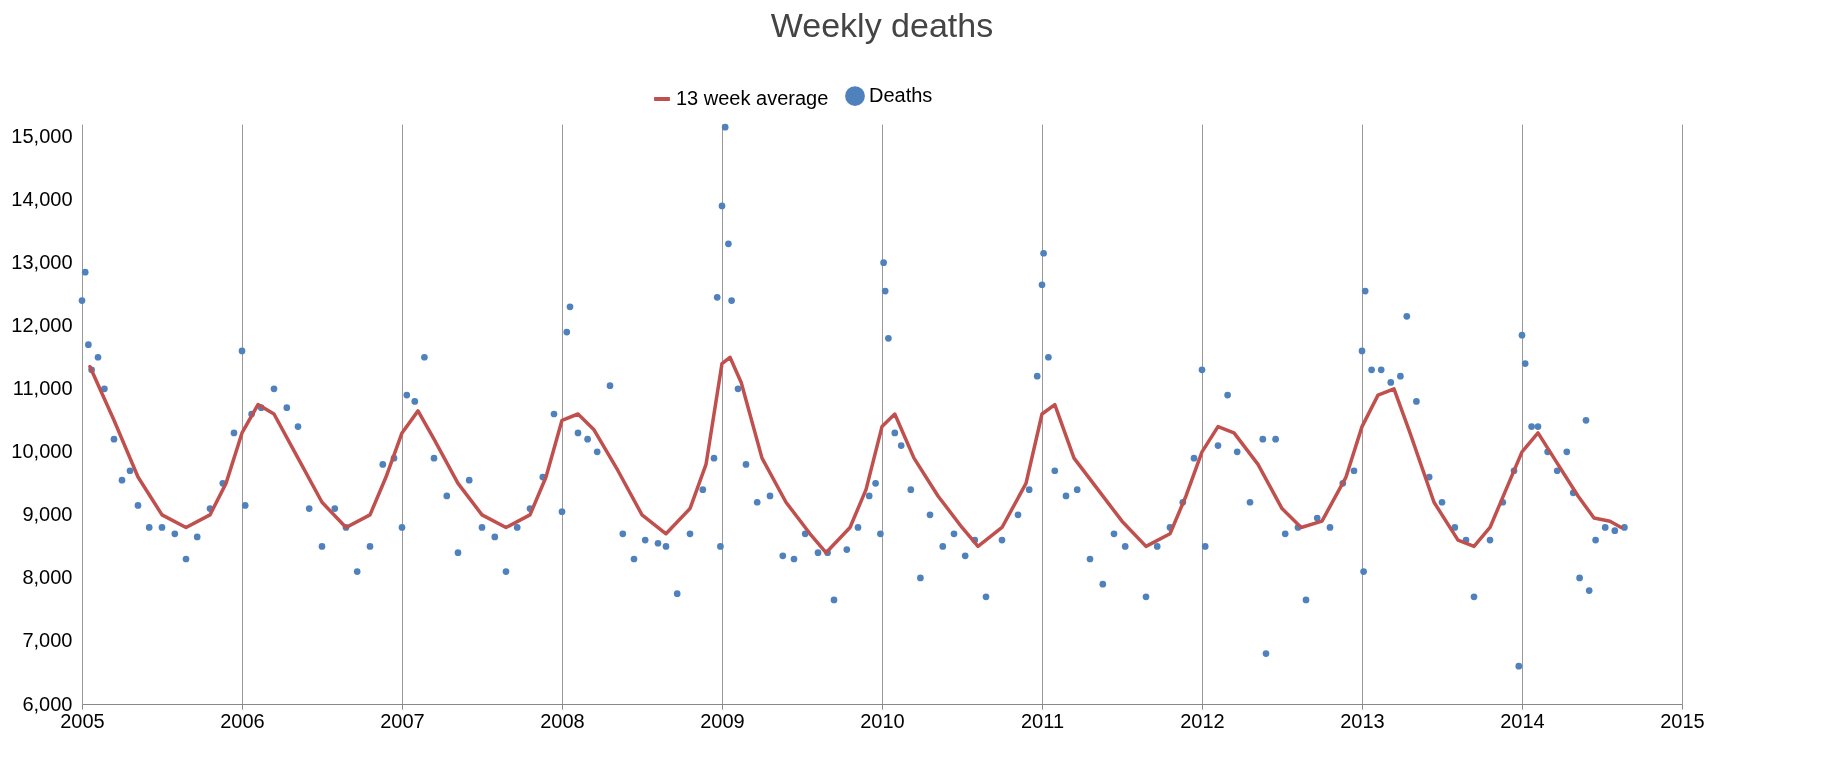 The width and height of the screenshot is (1830, 768). Describe the element at coordinates (1202, 720) in the screenshot. I see `x-tick-label: 2012` at that location.